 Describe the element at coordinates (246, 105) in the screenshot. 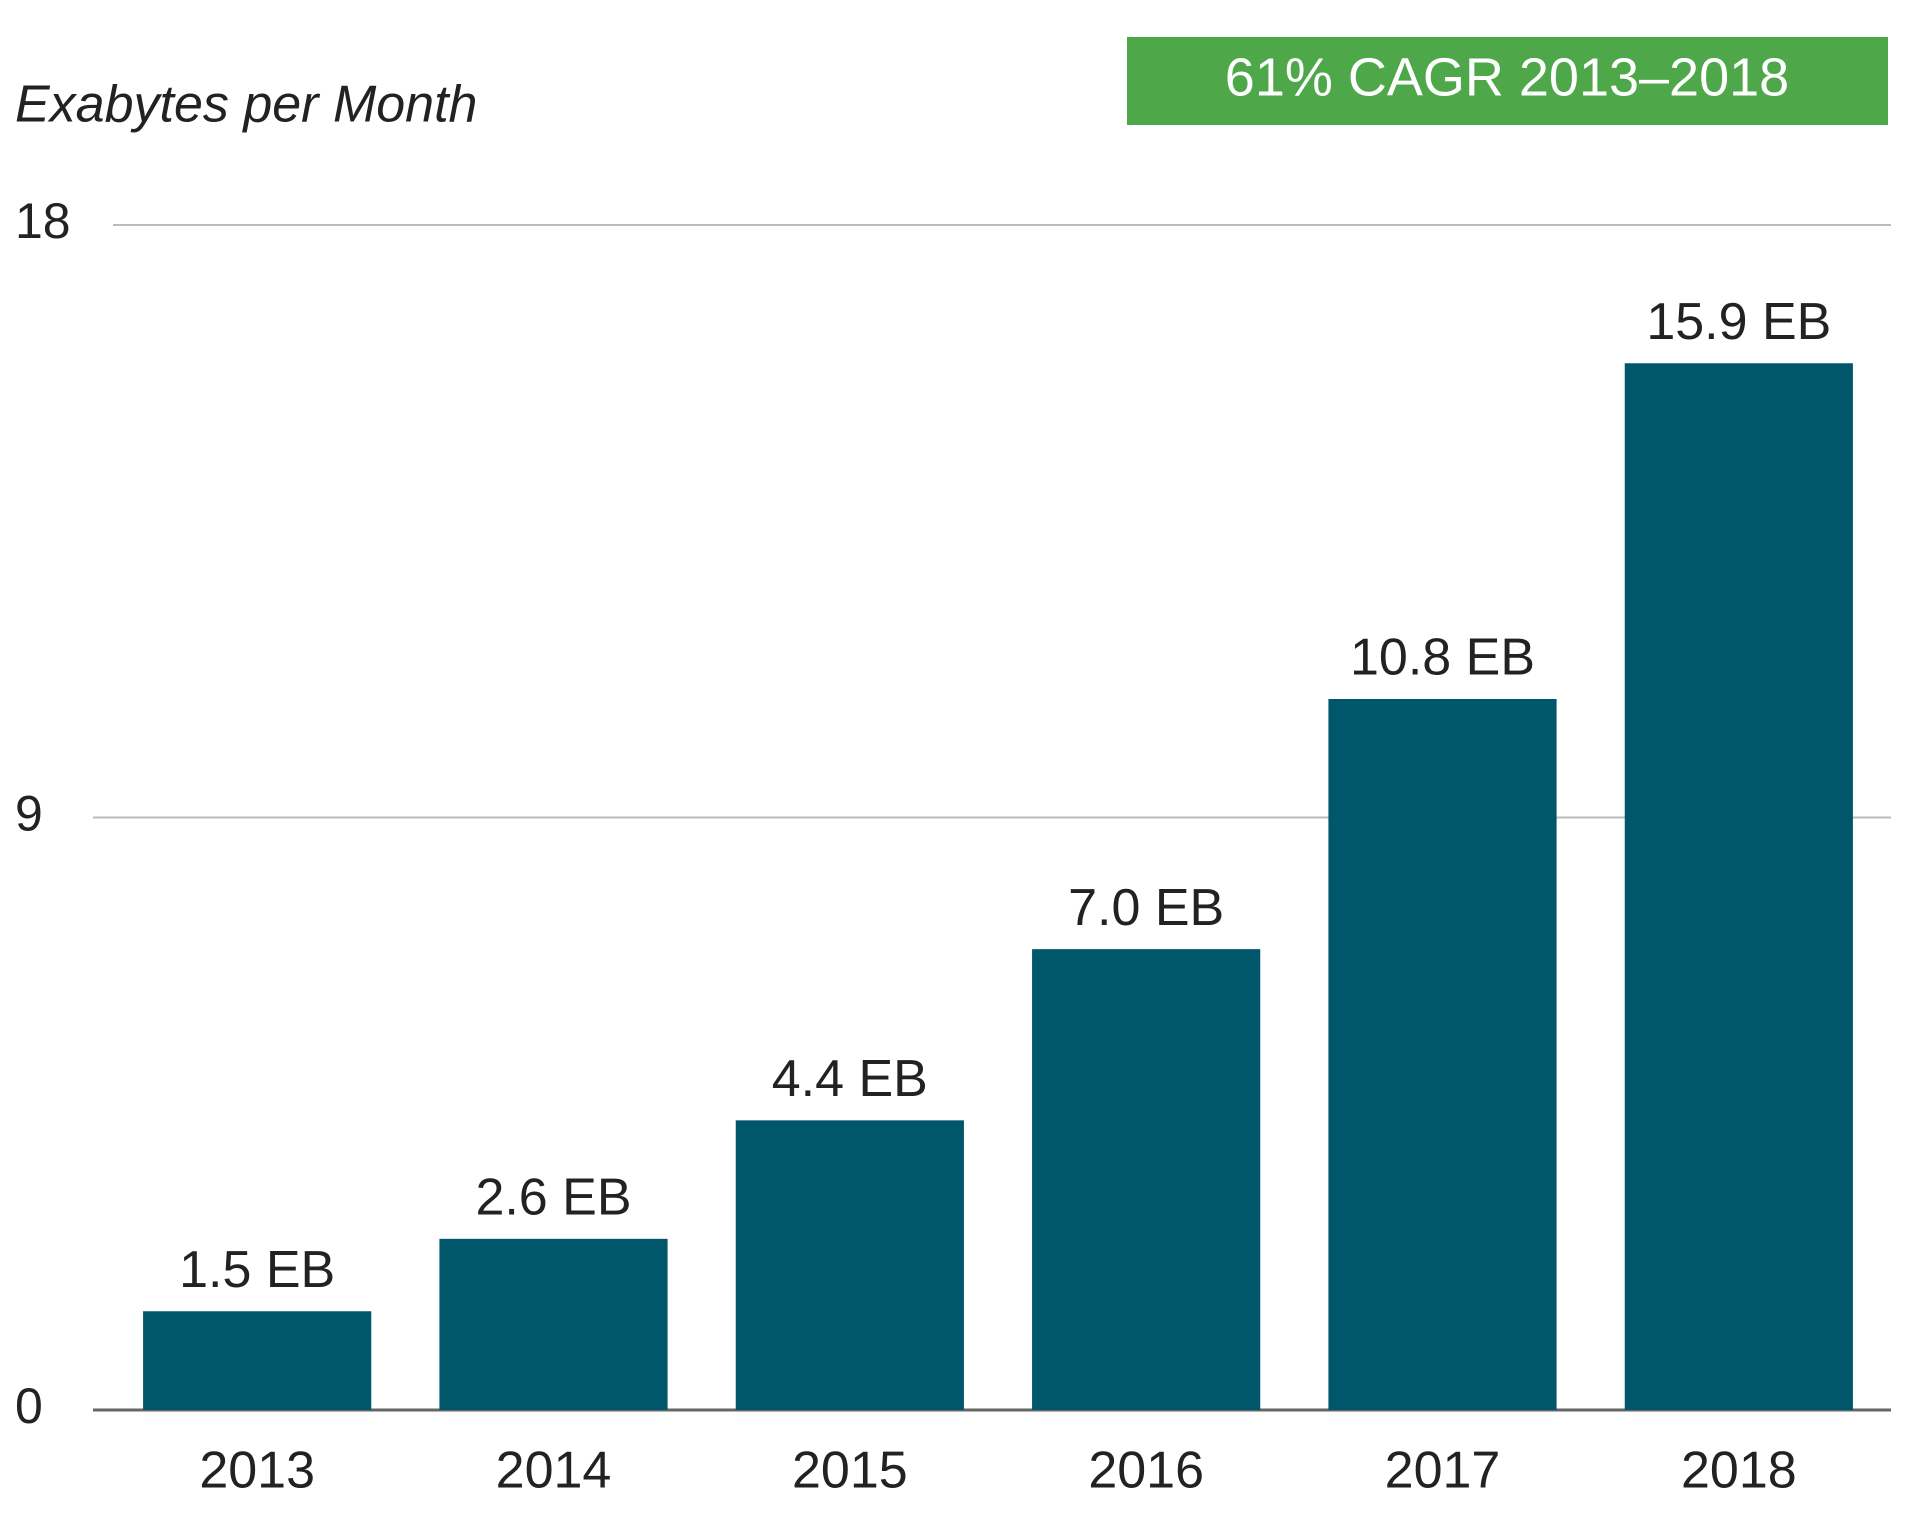

I see `y-axis-label: Exabytes per Month` at that location.